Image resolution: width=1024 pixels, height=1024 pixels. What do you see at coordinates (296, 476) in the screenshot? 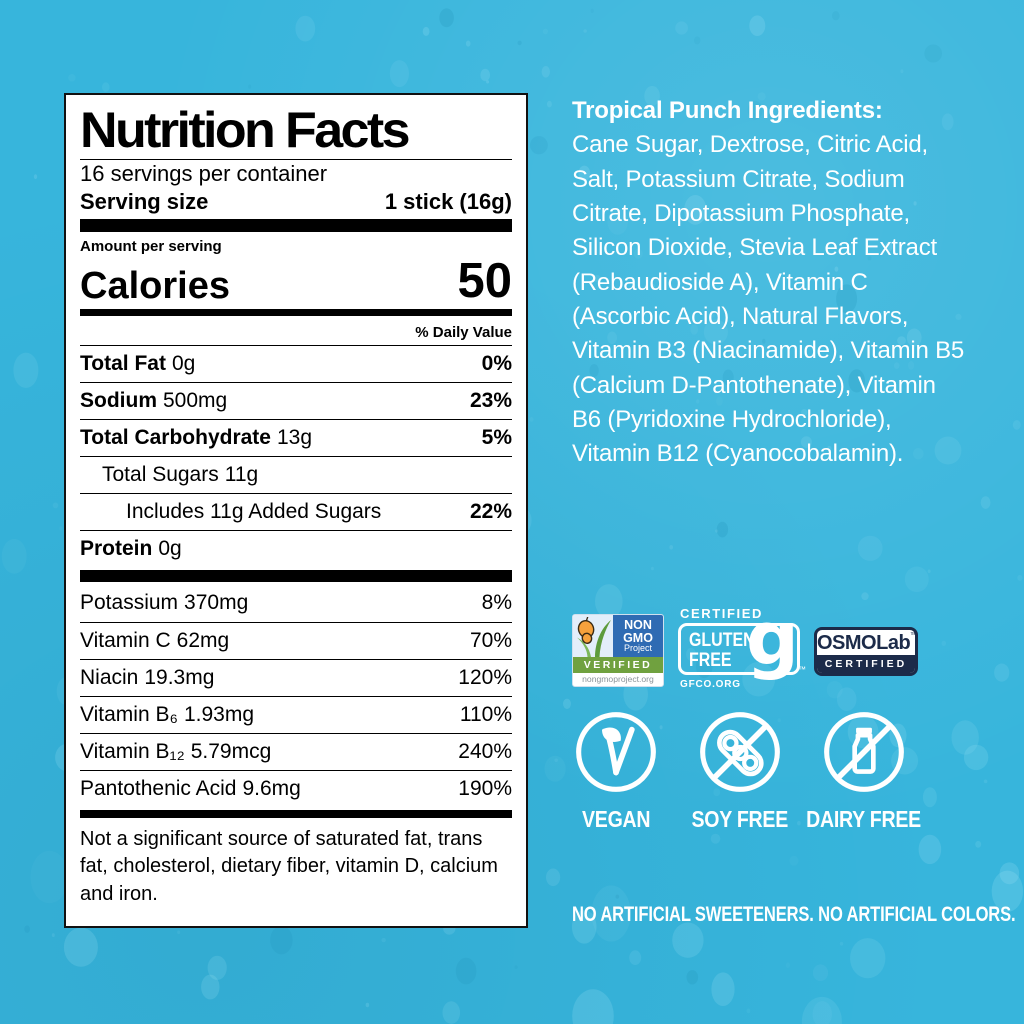
I see `nutrient-row-total-sugars: Total Sugars 11g` at bounding box center [296, 476].